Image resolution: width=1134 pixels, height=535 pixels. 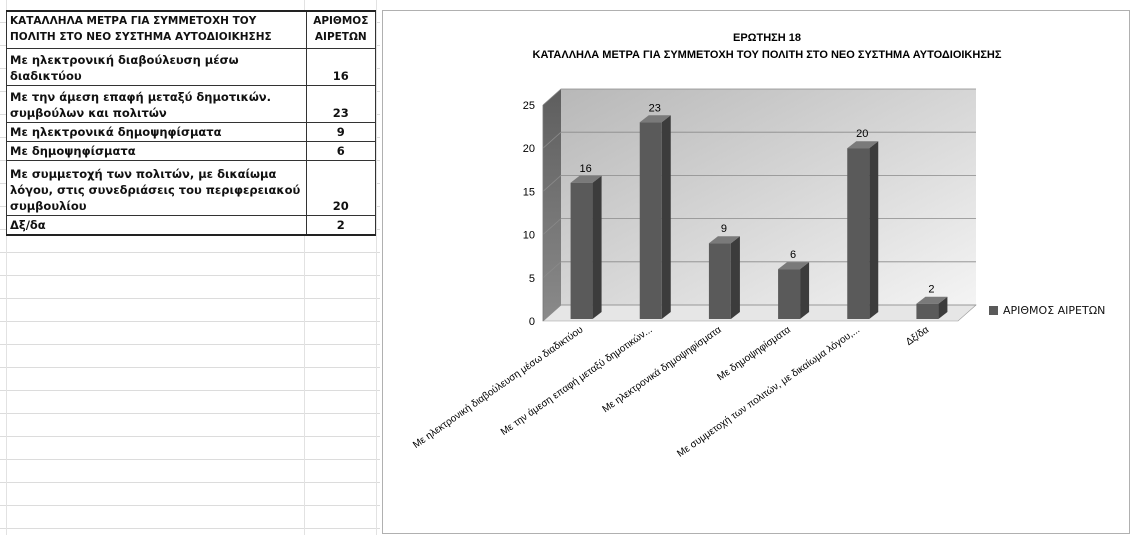 I want to click on row-value-cell: 23, so click(x=341, y=104).